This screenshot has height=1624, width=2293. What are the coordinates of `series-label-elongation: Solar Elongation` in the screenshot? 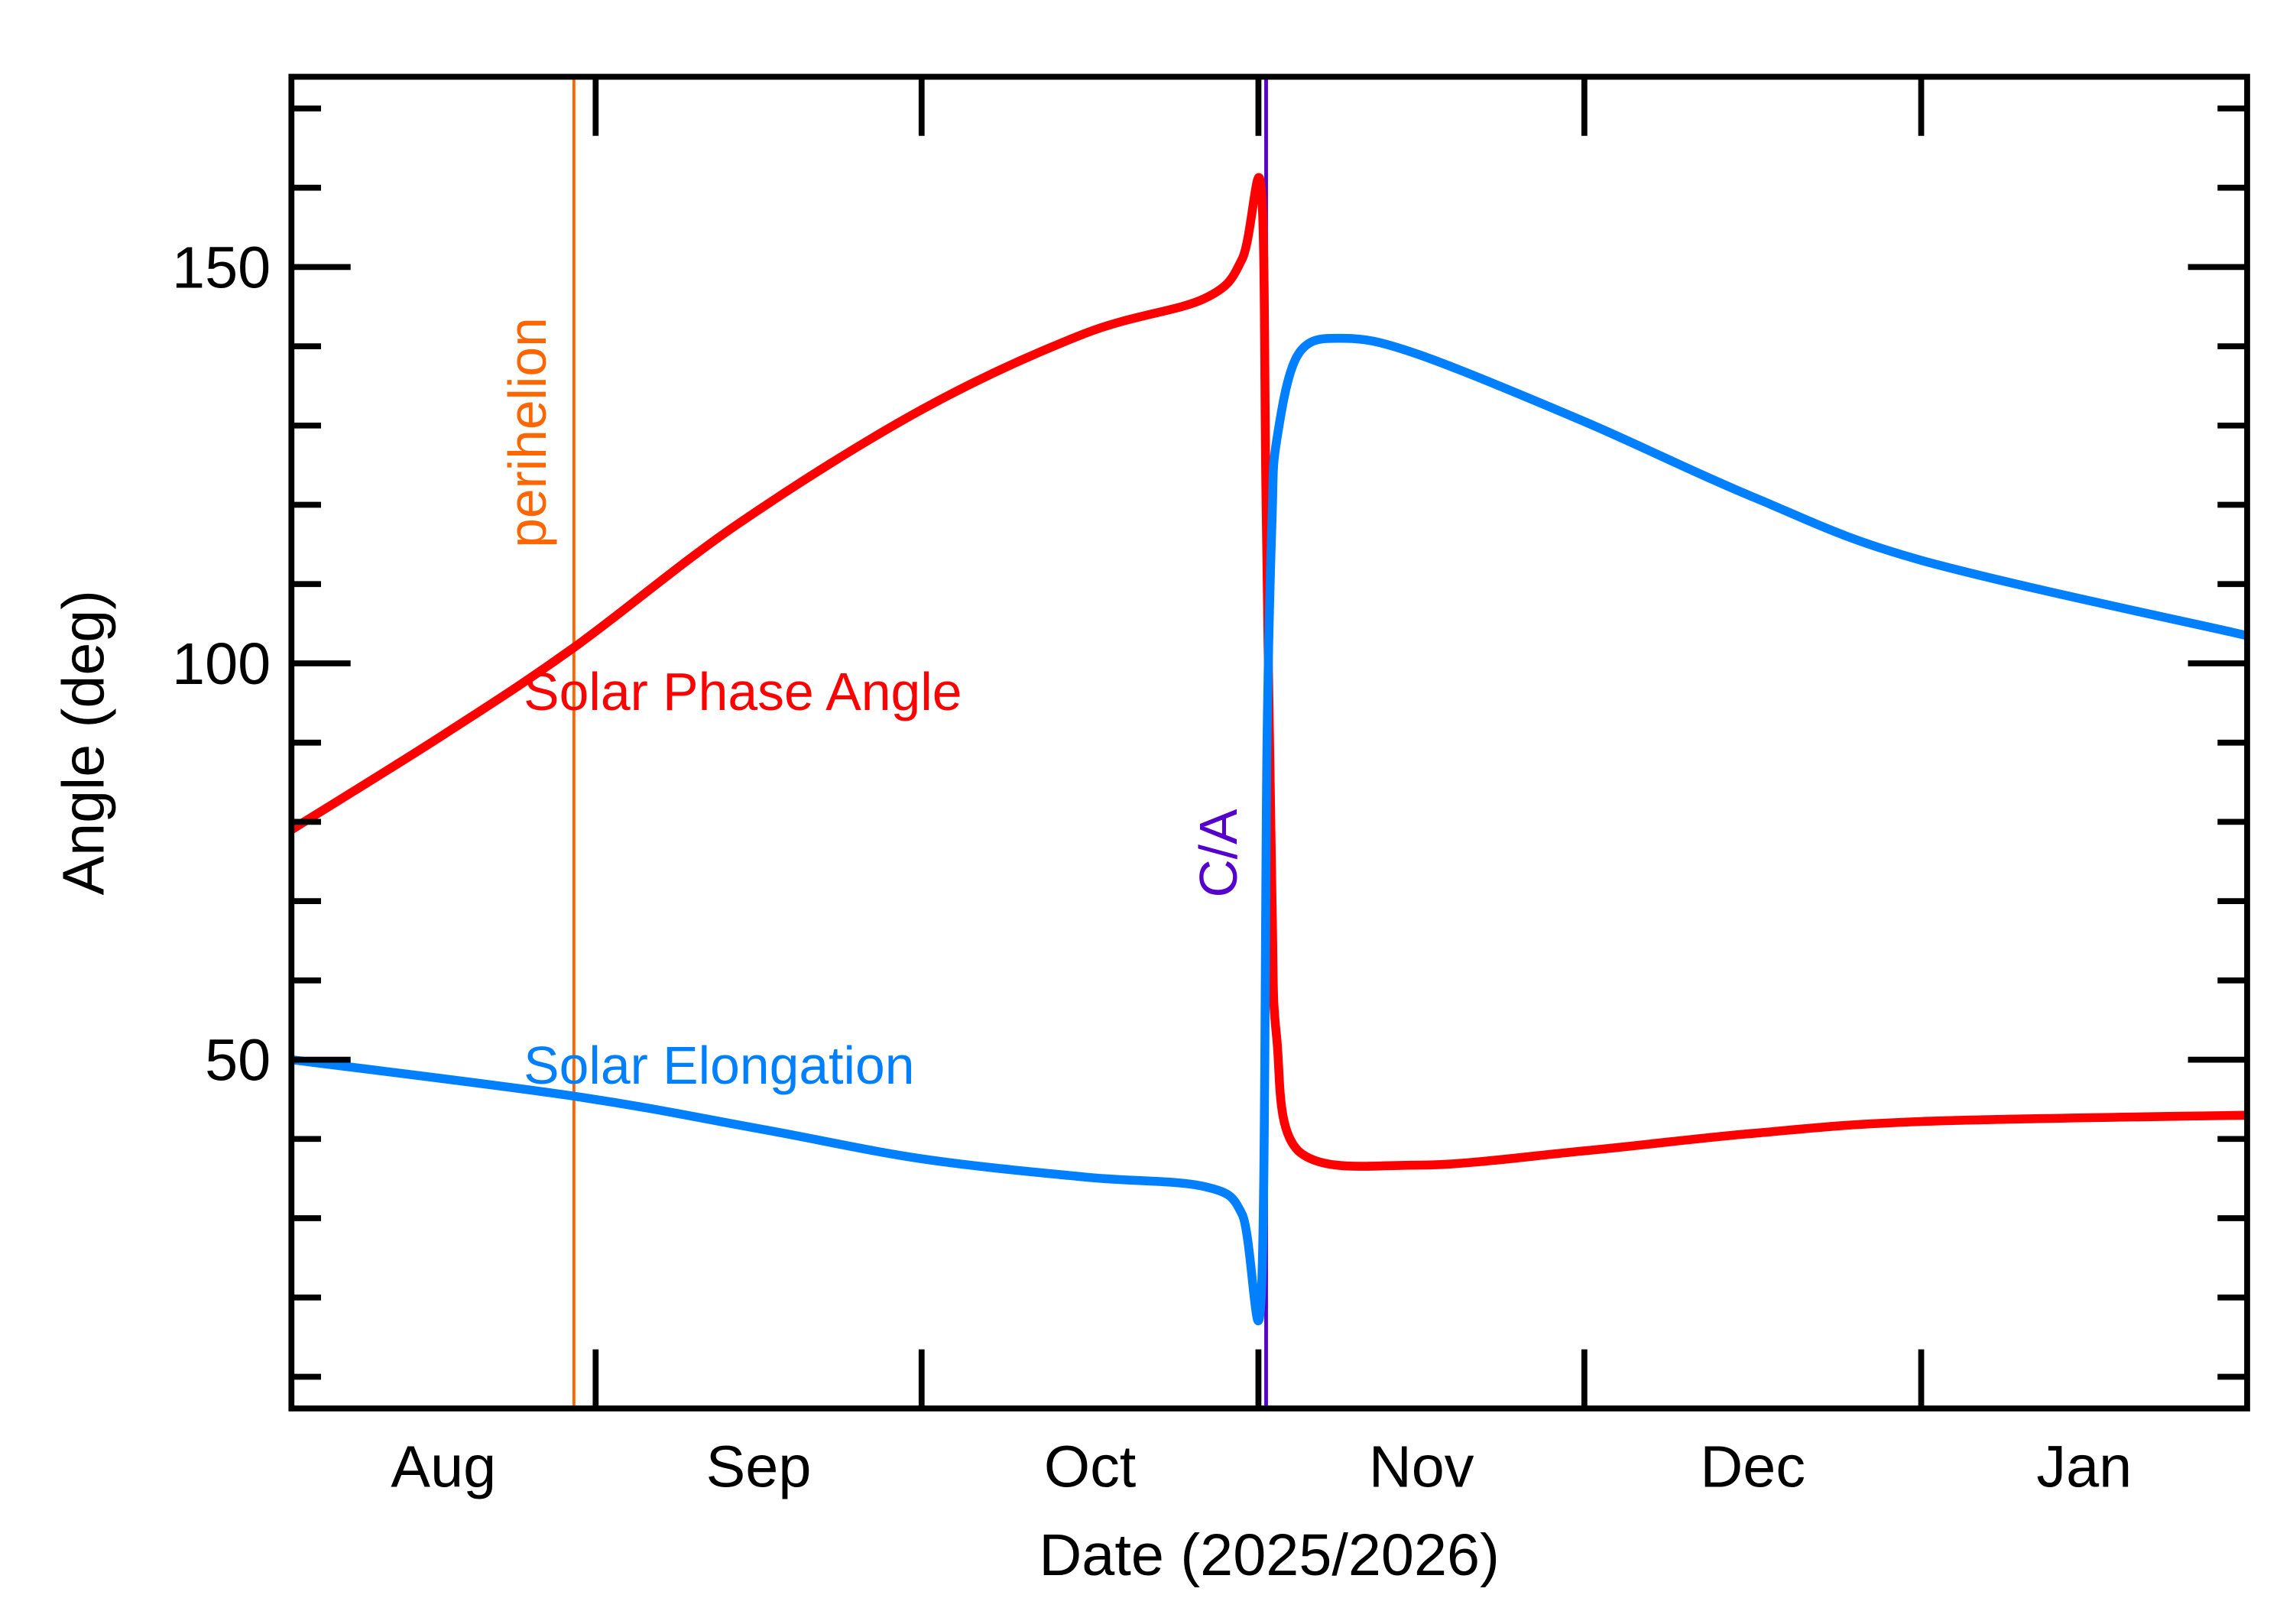 It's located at (719, 1065).